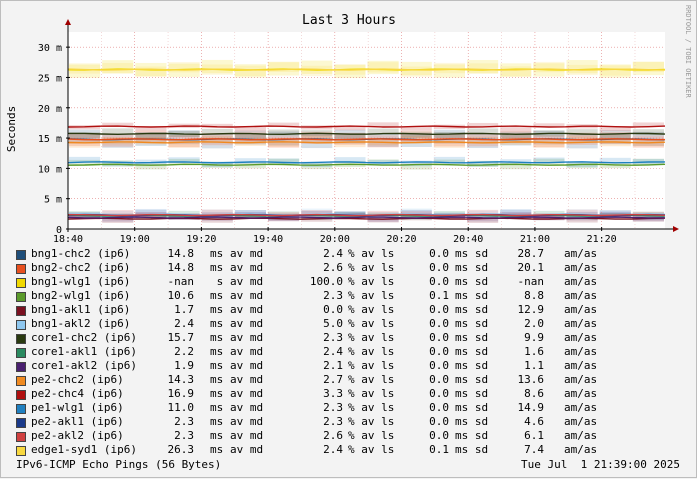 Image resolution: width=697 pixels, height=479 pixels. What do you see at coordinates (181, 267) in the screenshot?
I see `legend-avg-value: 14.8` at bounding box center [181, 267].